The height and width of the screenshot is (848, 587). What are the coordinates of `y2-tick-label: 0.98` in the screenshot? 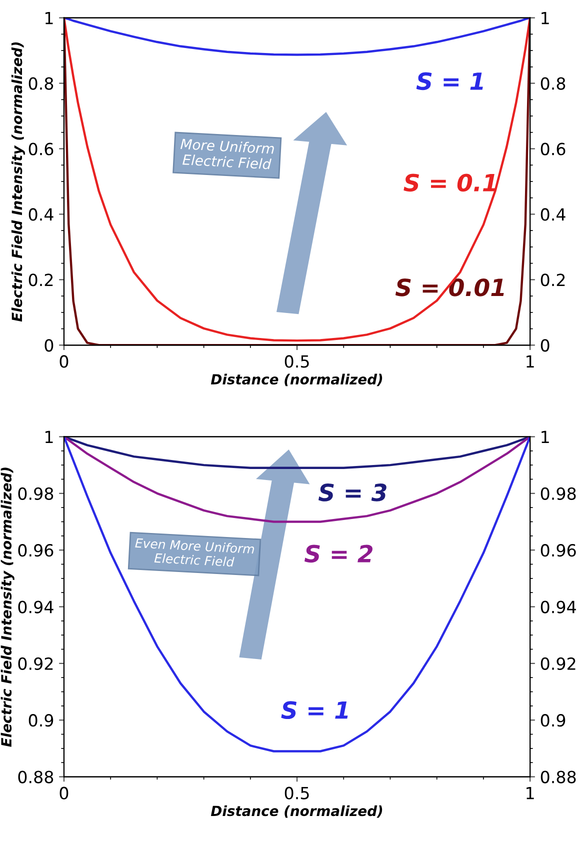 It's located at (558, 493).